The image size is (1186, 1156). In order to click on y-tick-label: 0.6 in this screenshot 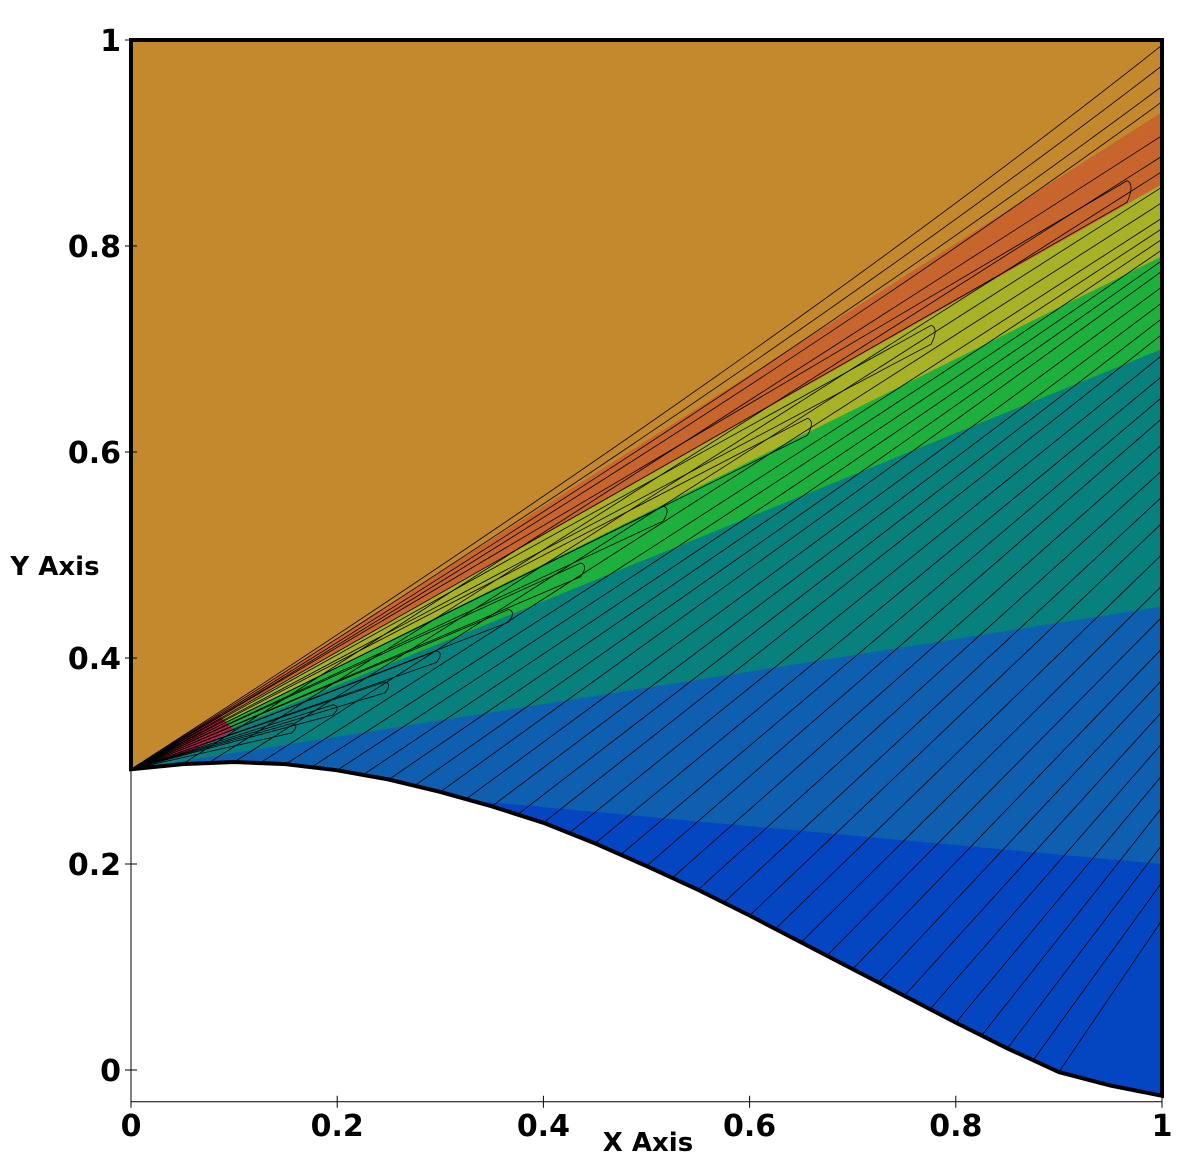, I will do `click(94, 453)`.